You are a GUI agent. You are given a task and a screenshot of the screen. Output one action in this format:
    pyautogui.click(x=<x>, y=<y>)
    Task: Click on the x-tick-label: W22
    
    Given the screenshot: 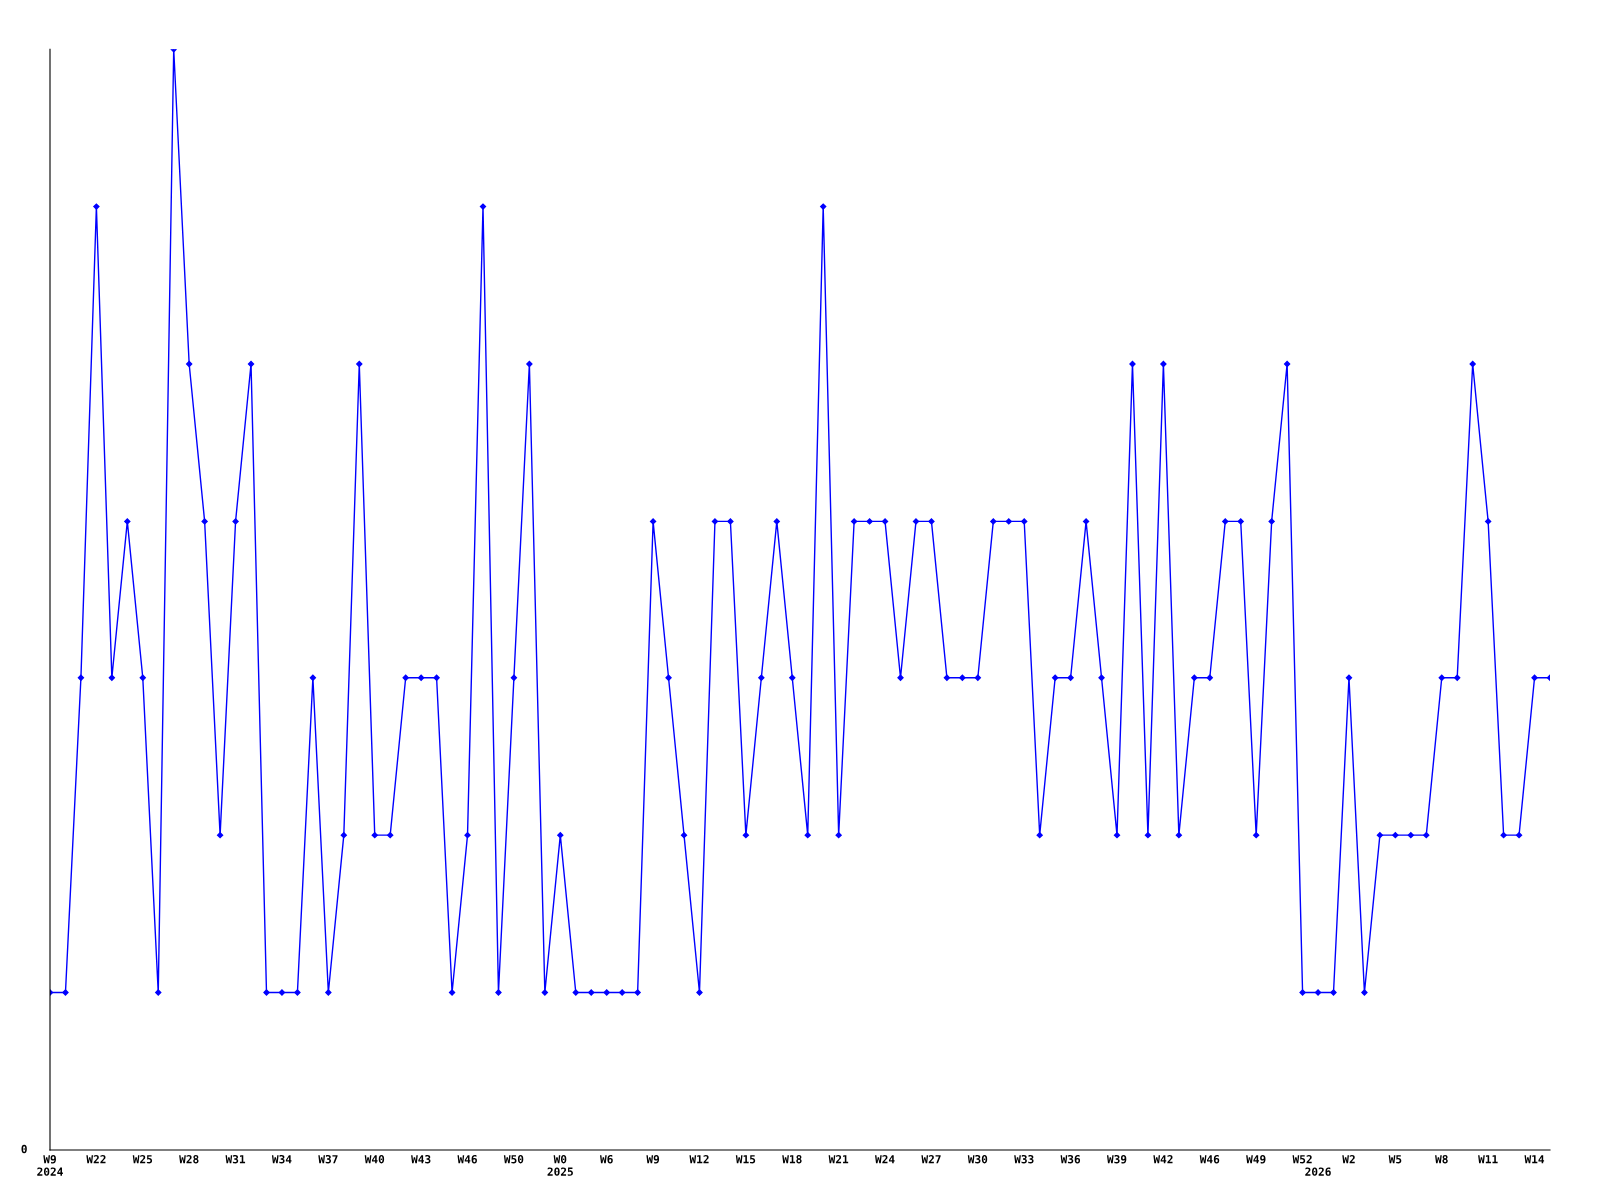 What is the action you would take?
    pyautogui.click(x=96, y=1159)
    